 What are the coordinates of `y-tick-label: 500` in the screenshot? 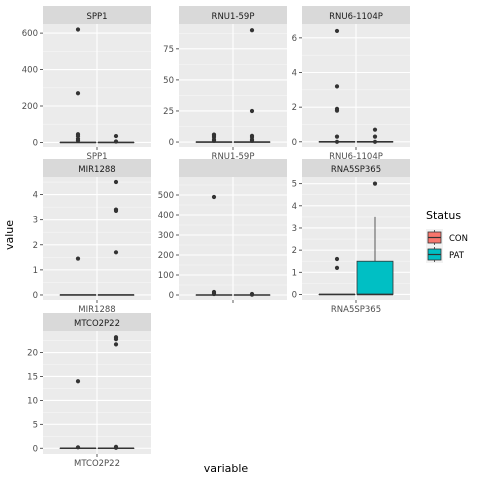 It's located at (166, 196).